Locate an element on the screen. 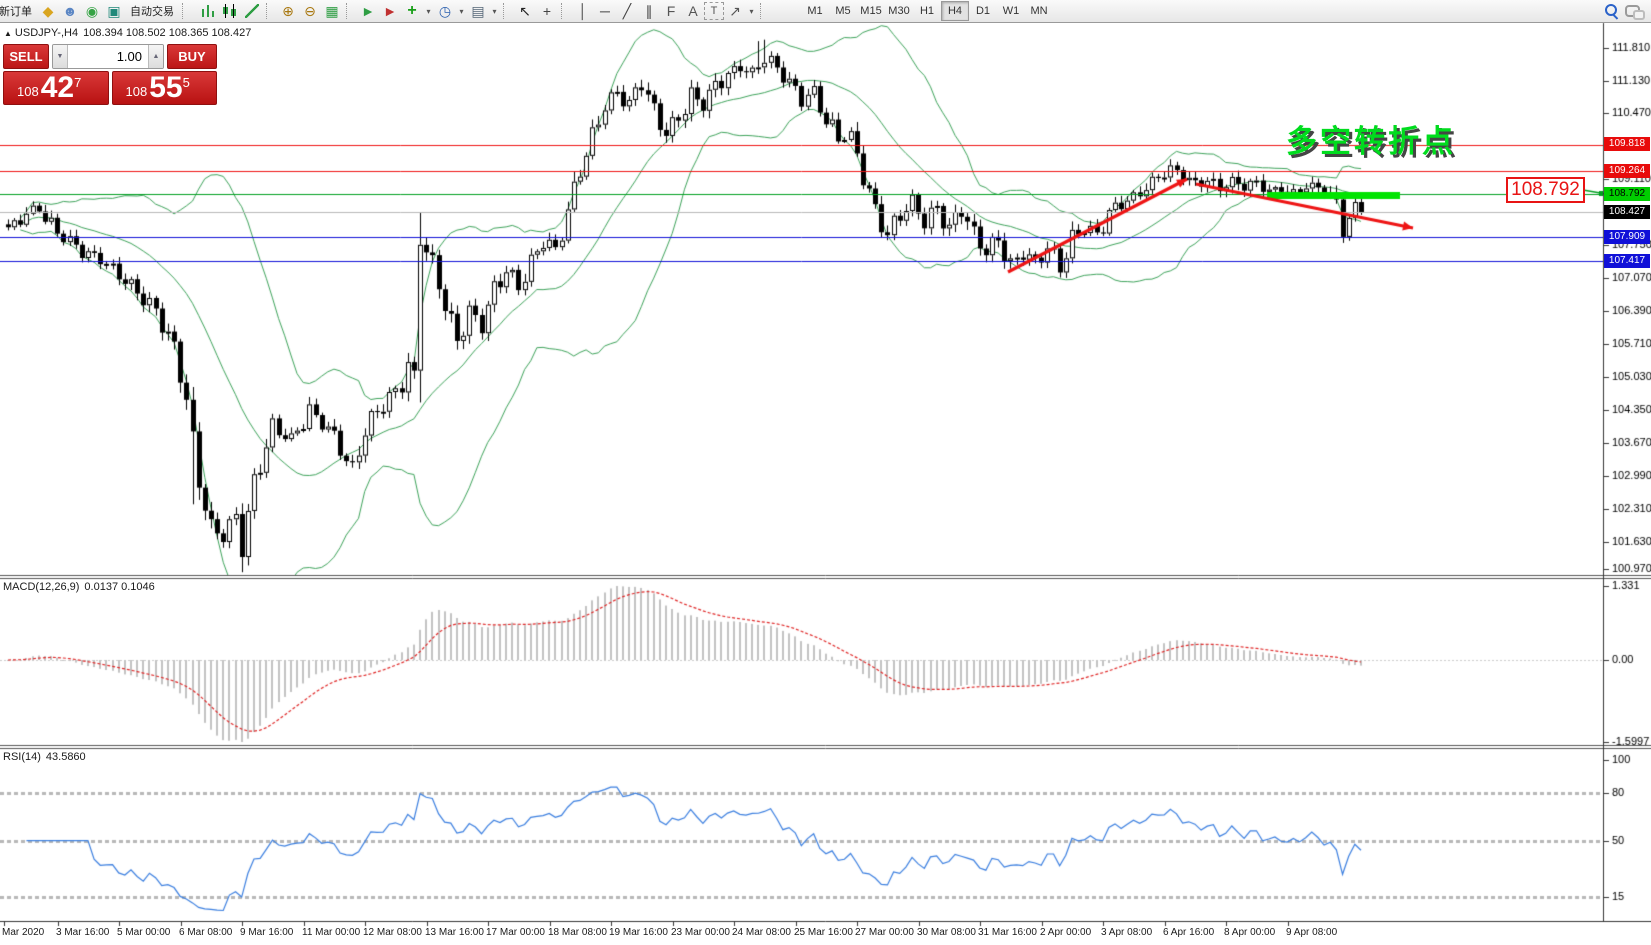 The width and height of the screenshot is (1651, 945). macd-values: 0.0137 0.1046 is located at coordinates (119, 587).